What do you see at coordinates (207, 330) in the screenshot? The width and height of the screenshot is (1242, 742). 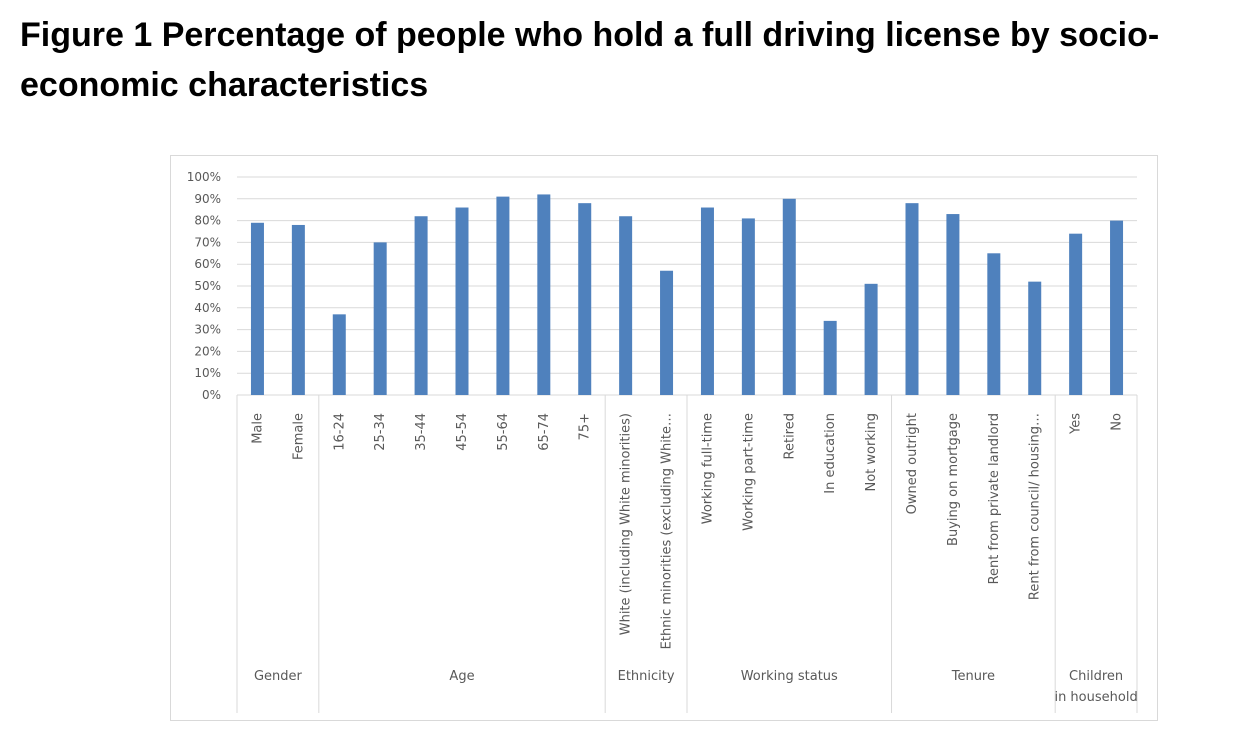 I see `y-tick-label: 30%` at bounding box center [207, 330].